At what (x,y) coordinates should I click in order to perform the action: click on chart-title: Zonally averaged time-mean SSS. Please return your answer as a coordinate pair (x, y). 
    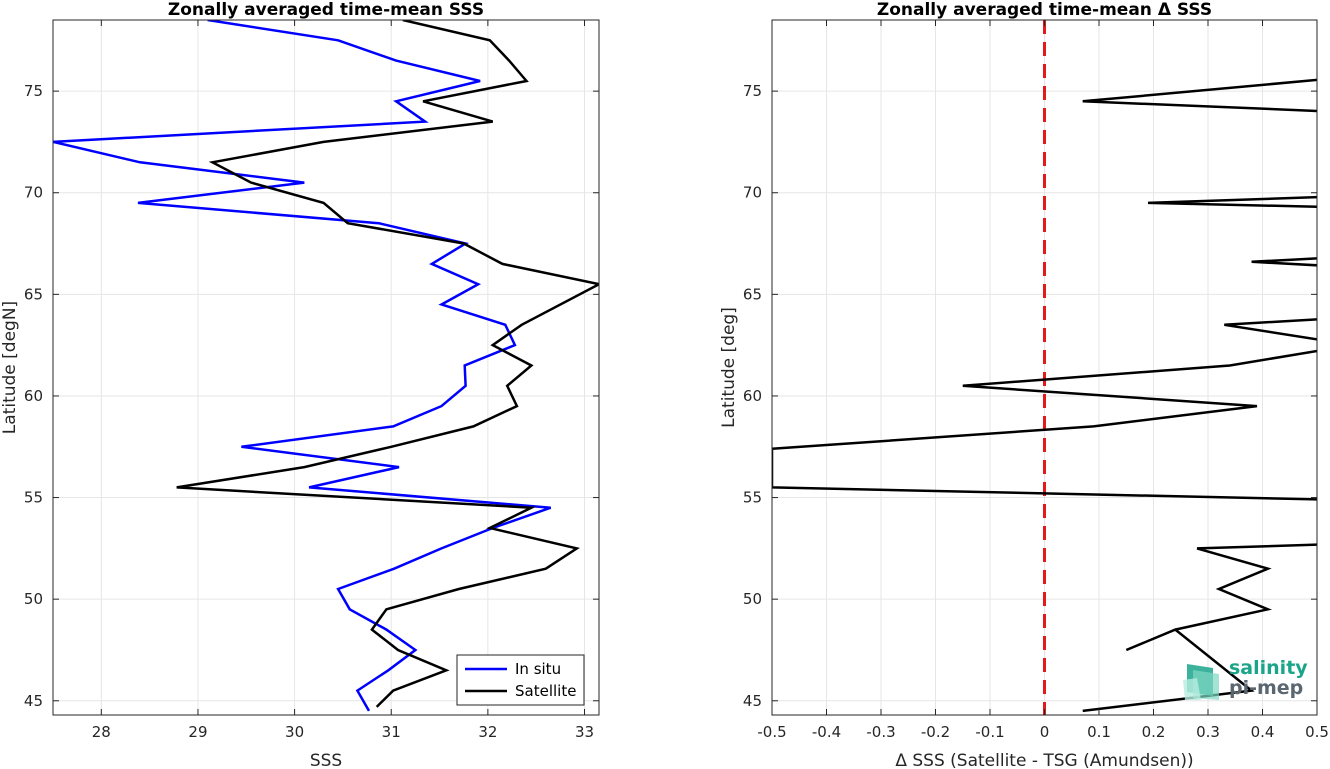
    Looking at the image, I should click on (326, 10).